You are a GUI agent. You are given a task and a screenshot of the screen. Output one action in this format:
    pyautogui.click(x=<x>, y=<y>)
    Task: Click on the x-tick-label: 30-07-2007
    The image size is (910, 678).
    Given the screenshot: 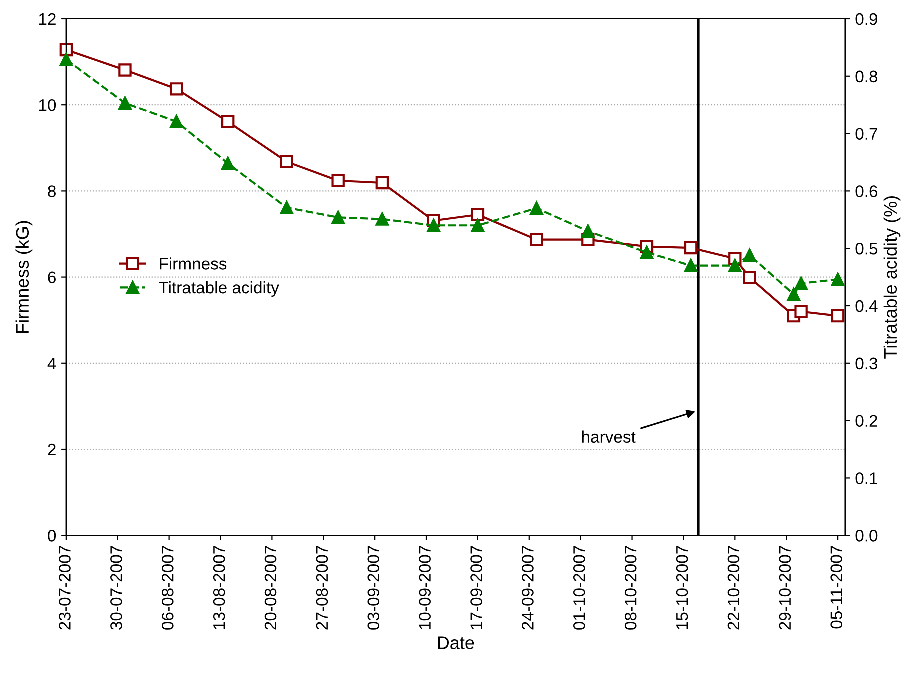 What is the action you would take?
    pyautogui.click(x=116, y=588)
    